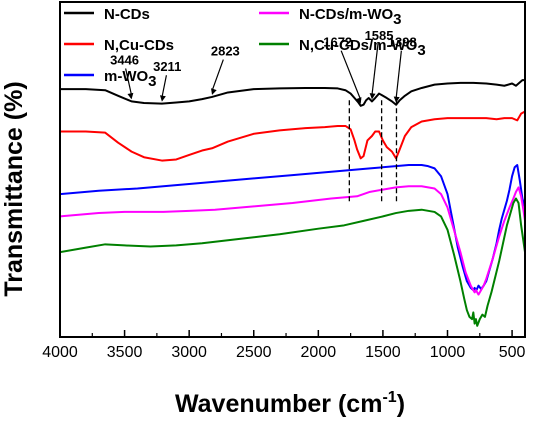  What do you see at coordinates (189, 352) in the screenshot?
I see `x-tick-label: 3000` at bounding box center [189, 352].